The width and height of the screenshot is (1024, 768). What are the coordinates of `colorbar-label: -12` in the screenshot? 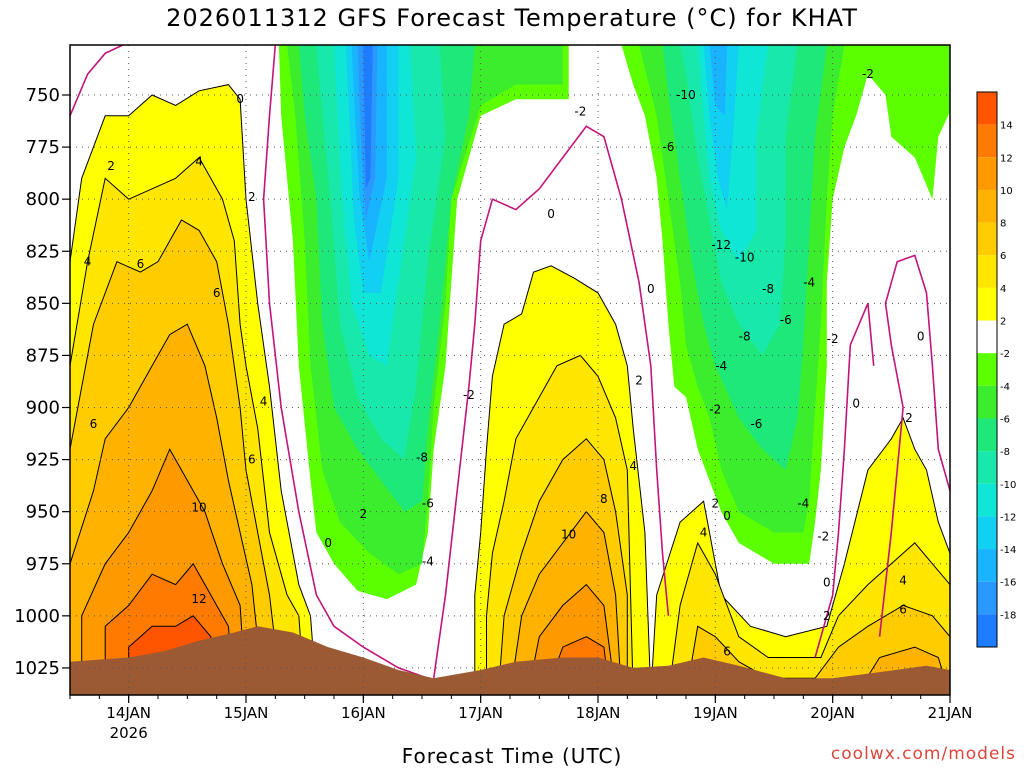 It's located at (1008, 517).